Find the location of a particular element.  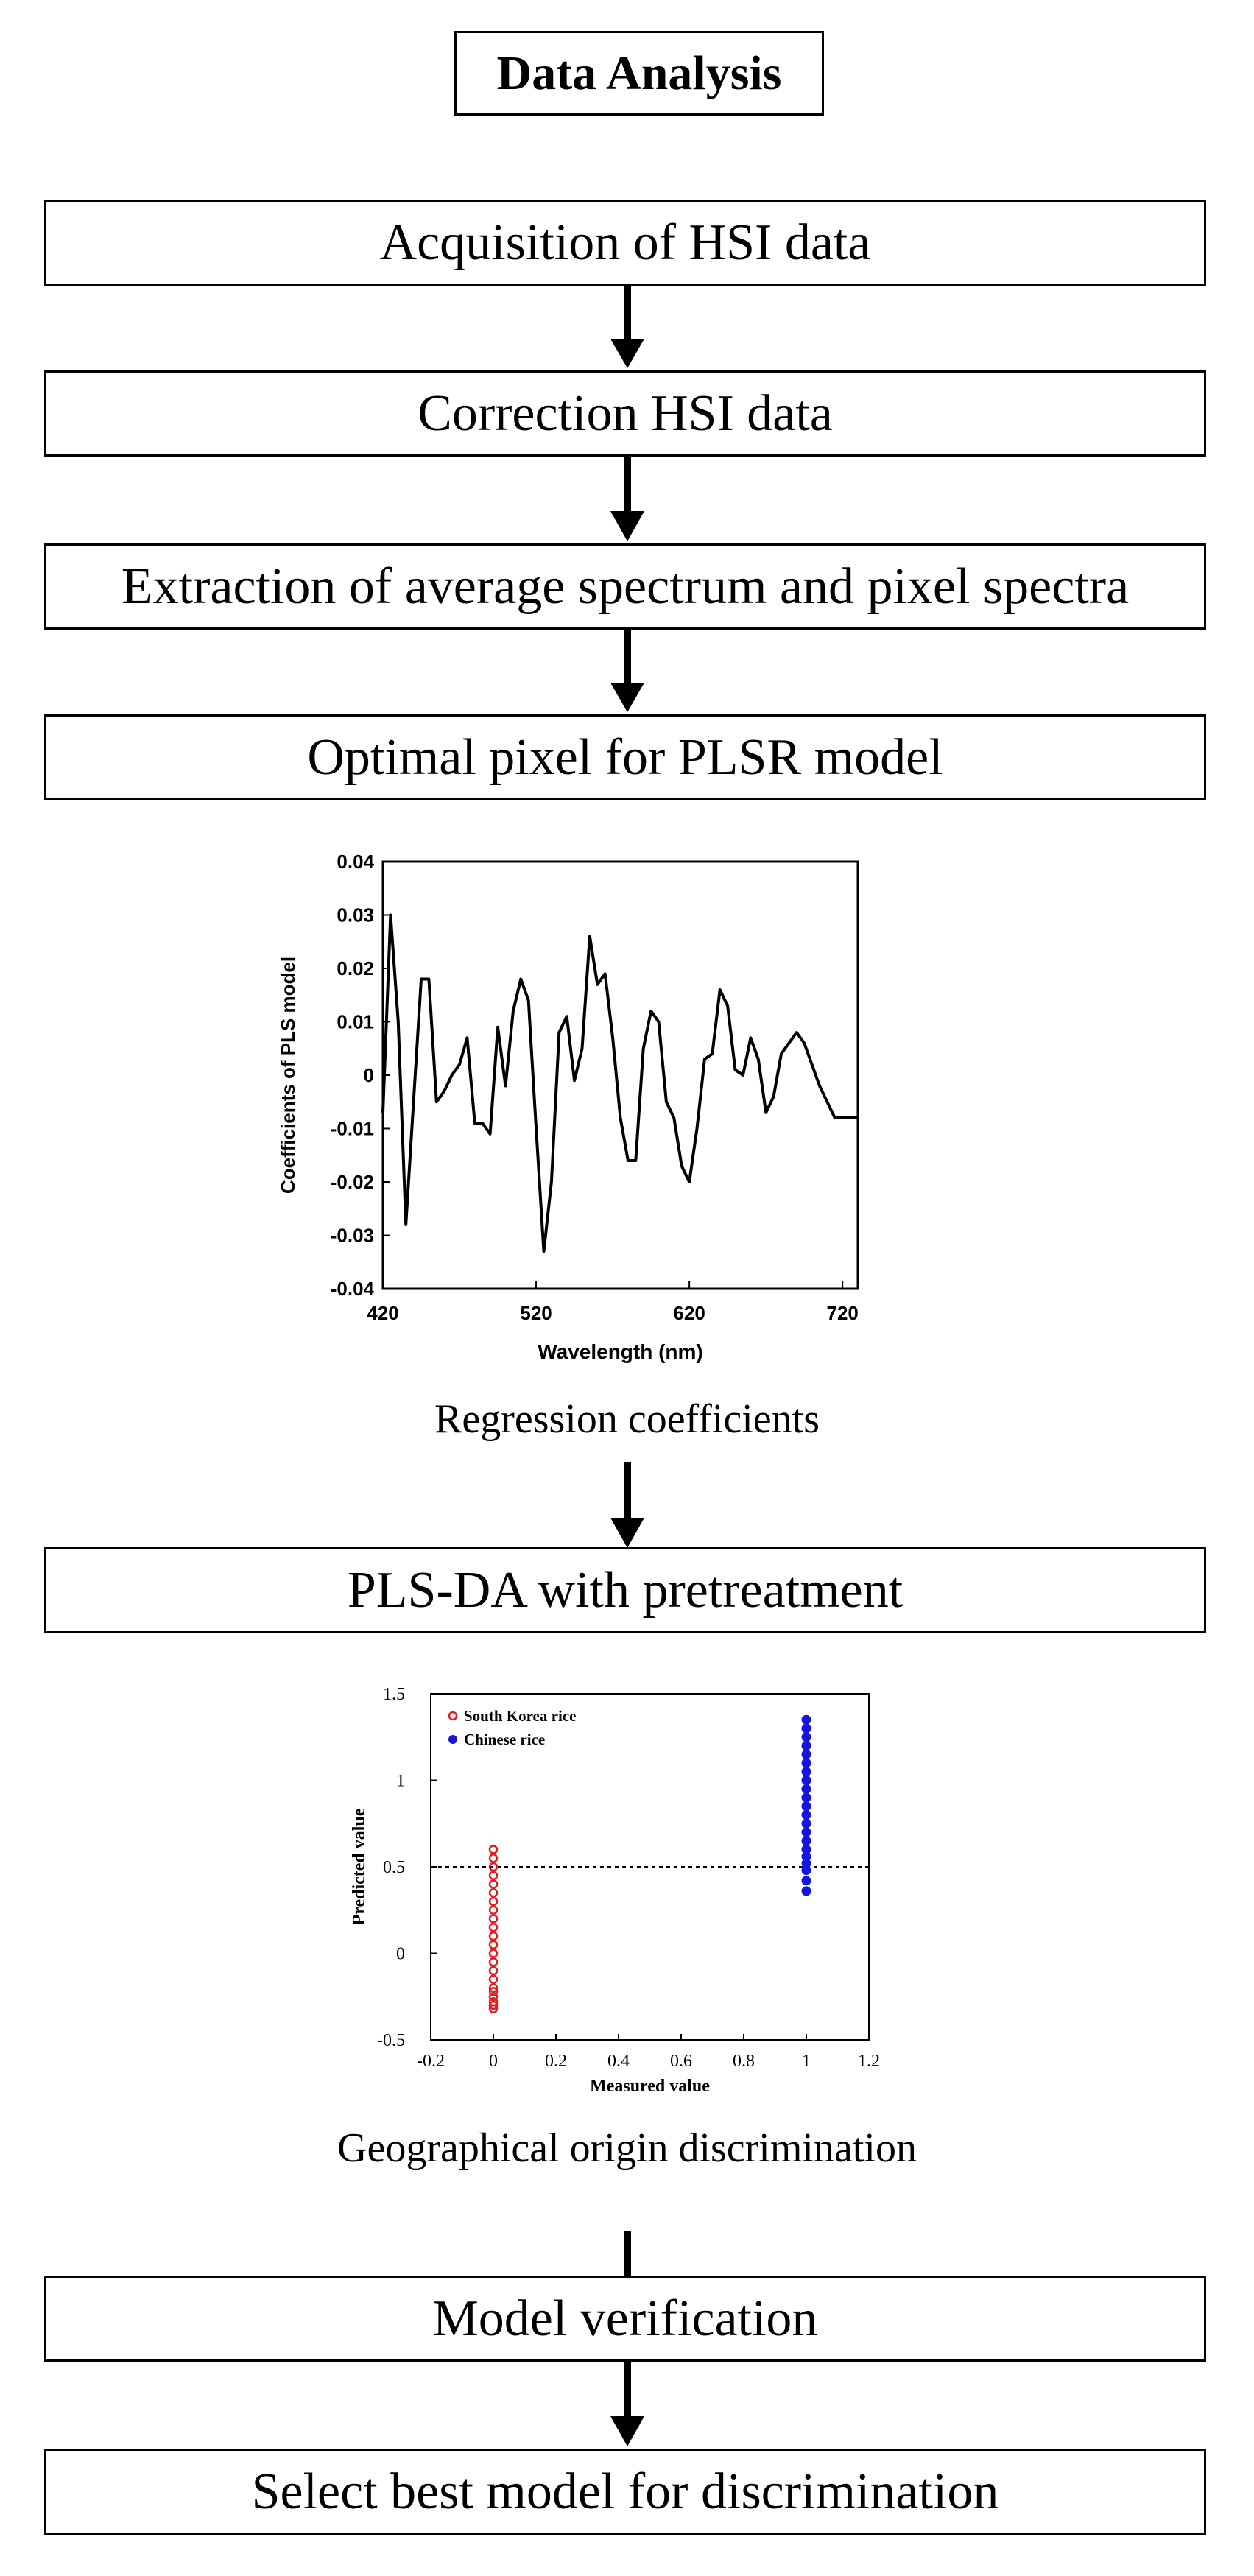

legend-label-china: Chinese rice is located at coordinates (504, 1739).